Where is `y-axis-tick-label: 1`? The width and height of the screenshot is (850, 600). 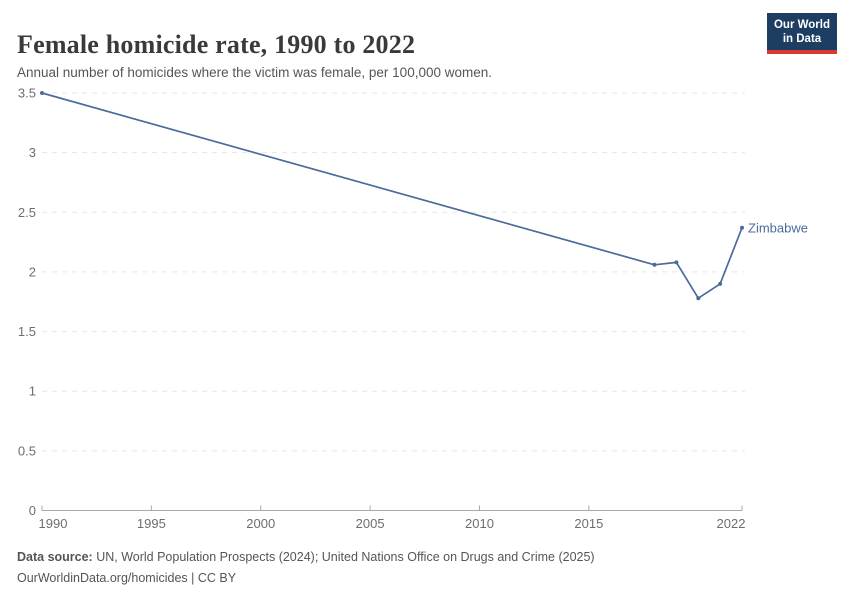 y-axis-tick-label: 1 is located at coordinates (32, 391).